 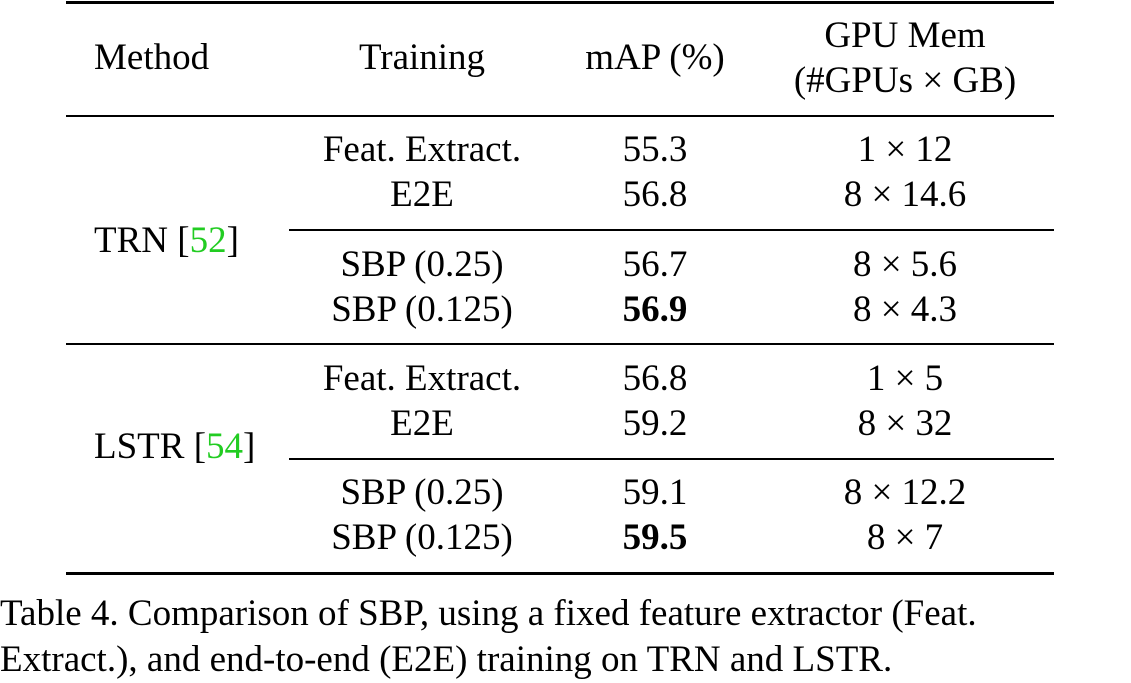 What do you see at coordinates (655, 149) in the screenshot?
I see `table-cell-map: 55.3` at bounding box center [655, 149].